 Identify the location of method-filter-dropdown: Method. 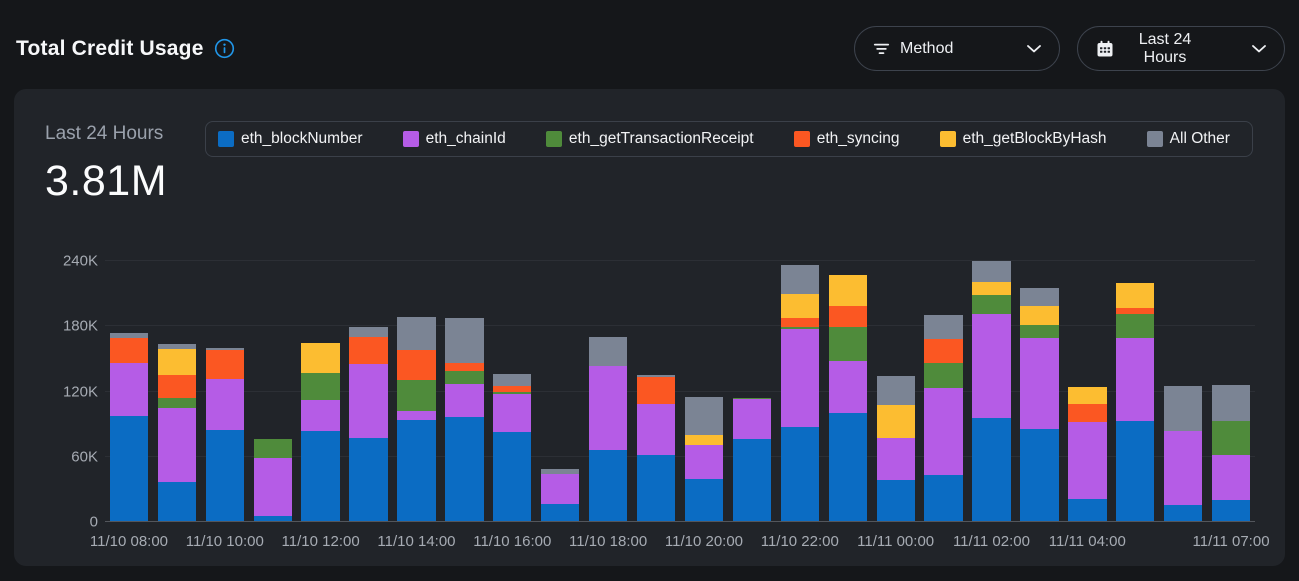
(957, 48).